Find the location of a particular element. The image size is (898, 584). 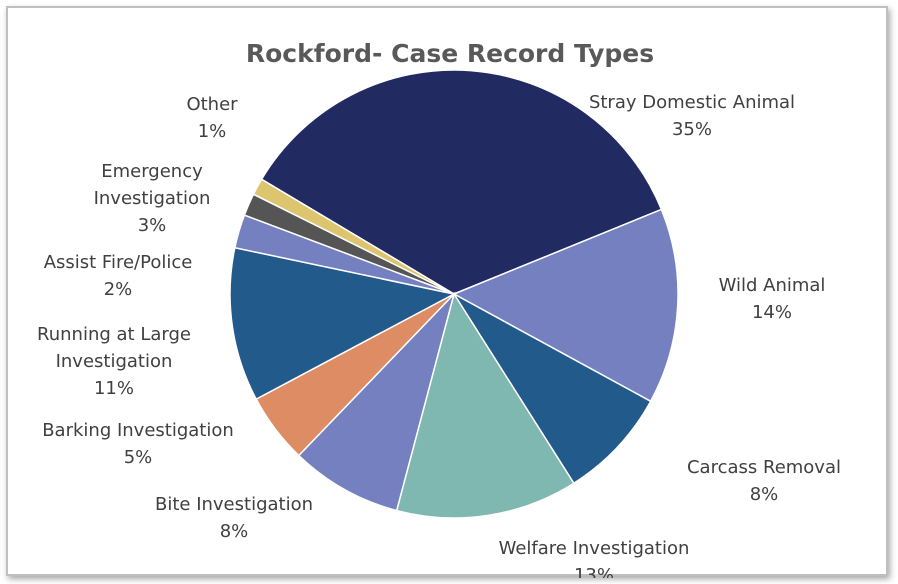

slice-label-5: Barking Investigation 5% is located at coordinates (138, 444).